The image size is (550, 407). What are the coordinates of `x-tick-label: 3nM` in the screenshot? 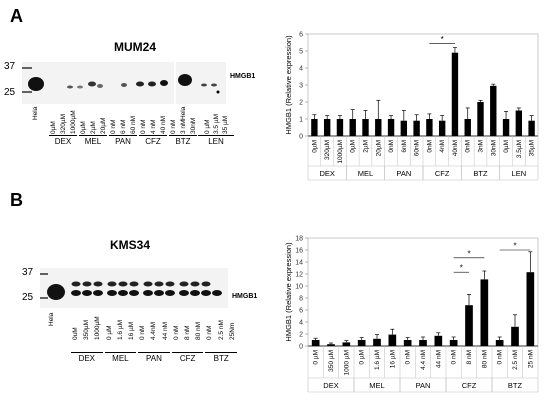 It's located at (481, 146).